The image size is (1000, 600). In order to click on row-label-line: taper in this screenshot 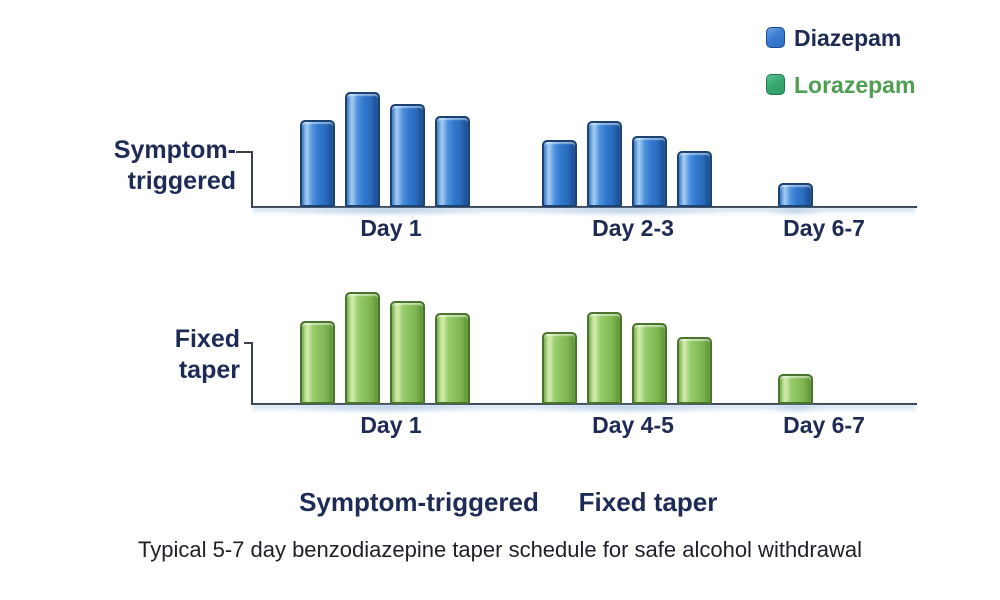, I will do `click(209, 370)`.